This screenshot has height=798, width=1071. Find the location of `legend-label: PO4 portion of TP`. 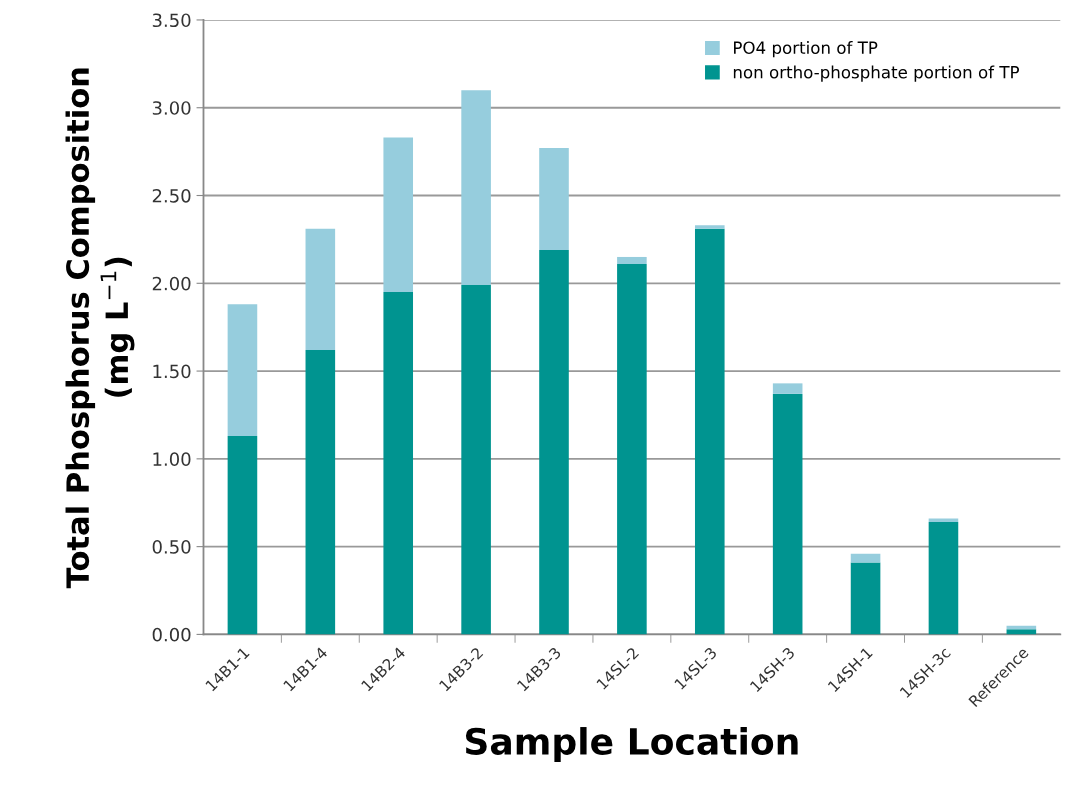

legend-label: PO4 portion of TP is located at coordinates (806, 49).